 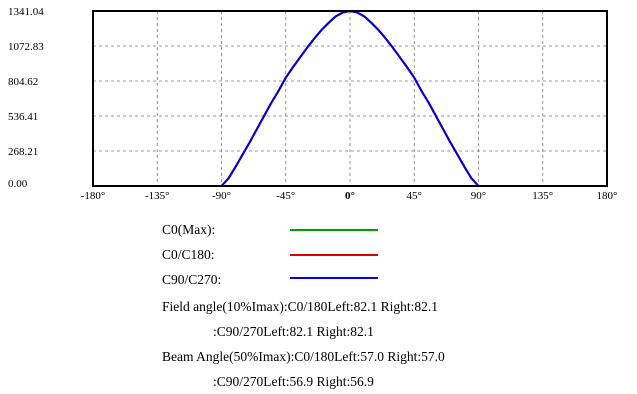 I want to click on legend-swatch-c90c270, so click(x=334, y=278).